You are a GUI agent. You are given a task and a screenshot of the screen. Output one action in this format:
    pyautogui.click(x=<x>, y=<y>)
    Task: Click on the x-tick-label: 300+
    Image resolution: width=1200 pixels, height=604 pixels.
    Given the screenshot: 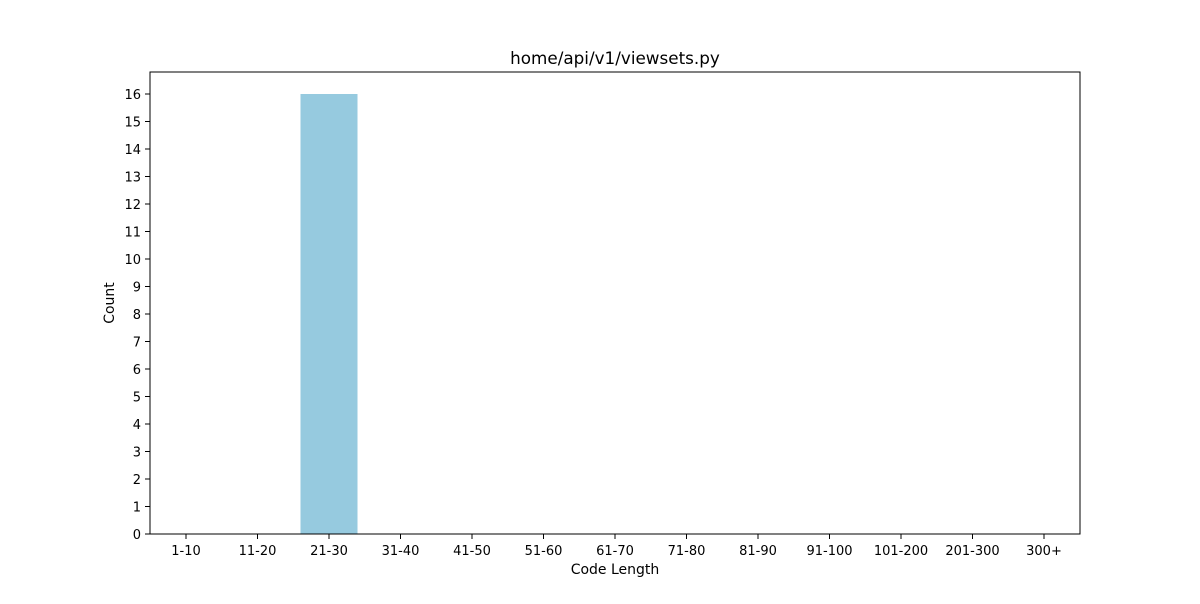 What is the action you would take?
    pyautogui.click(x=1044, y=551)
    